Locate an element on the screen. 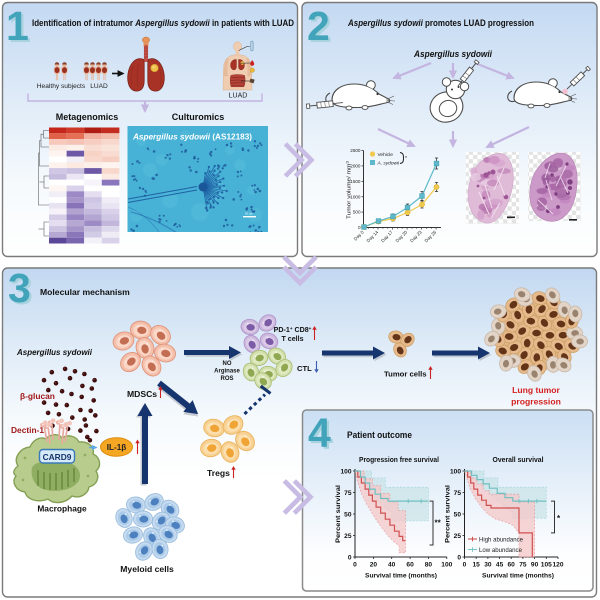  svg-text: T cells is located at coordinates (292, 339).